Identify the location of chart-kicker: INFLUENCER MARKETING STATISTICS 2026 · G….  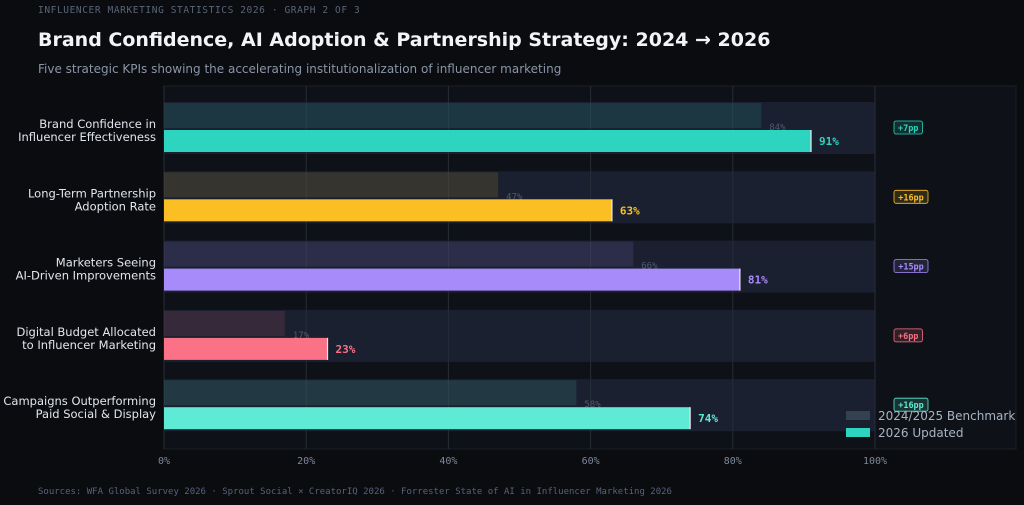
(199, 10).